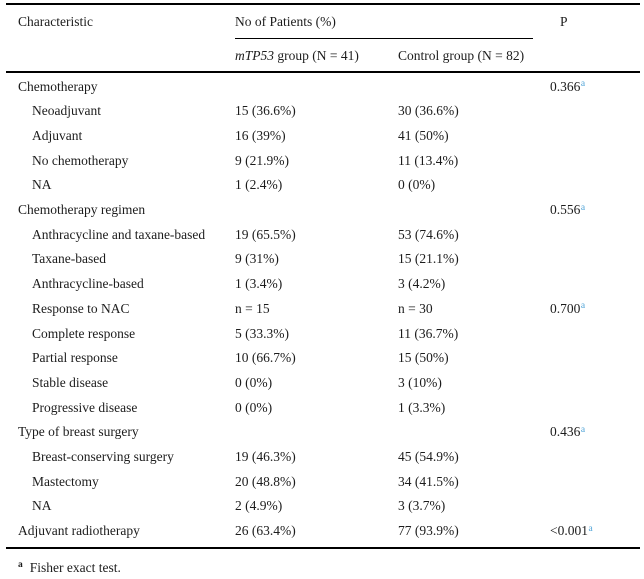  Describe the element at coordinates (422, 284) in the screenshot. I see `row-value-control: 3 (4.2%)` at that location.